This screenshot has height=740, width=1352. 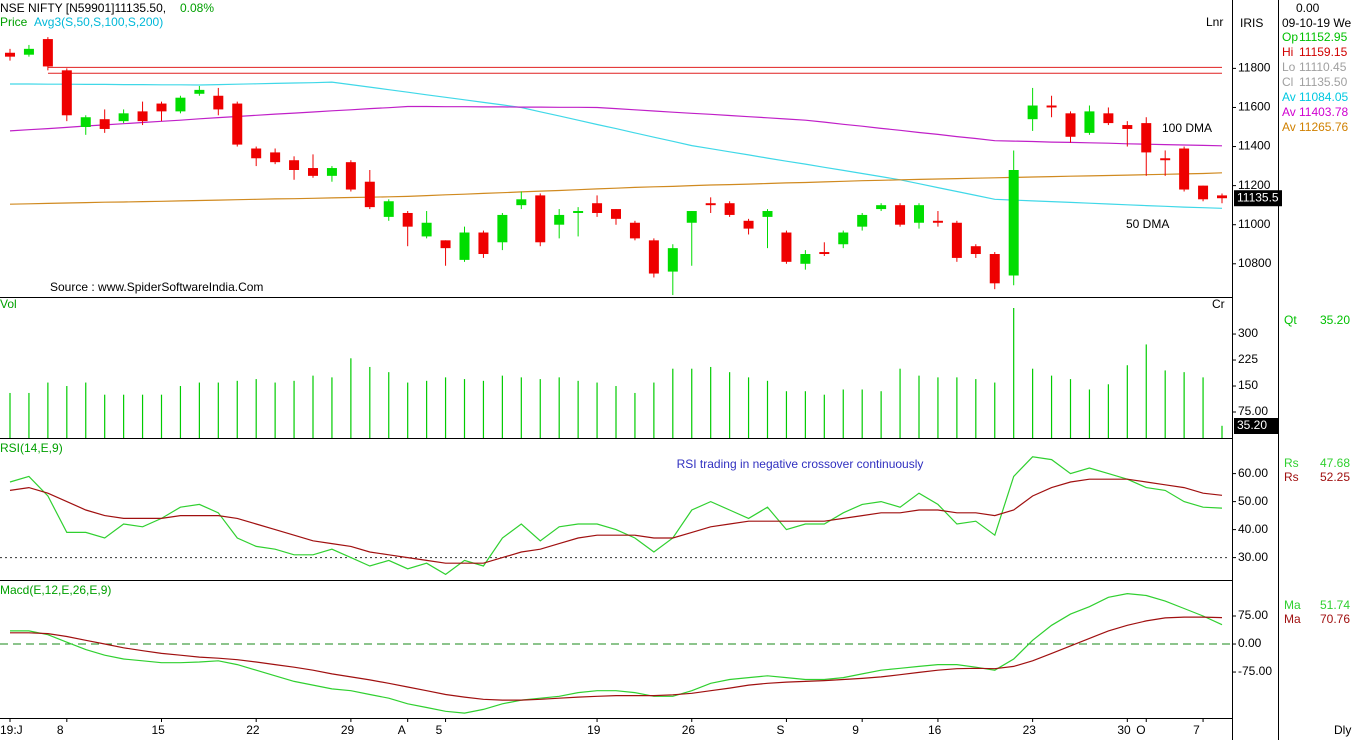 I want to click on annotation: 100 DMA, so click(x=1187, y=128).